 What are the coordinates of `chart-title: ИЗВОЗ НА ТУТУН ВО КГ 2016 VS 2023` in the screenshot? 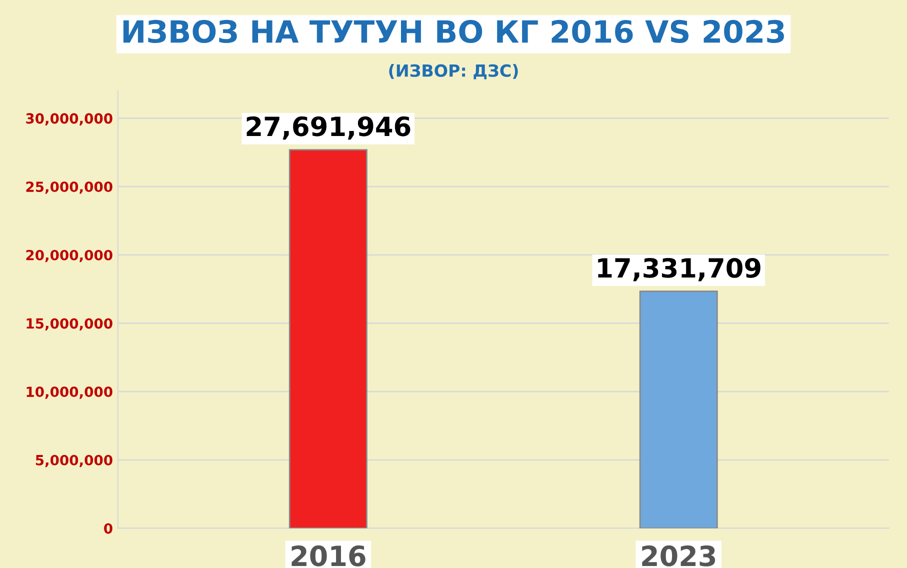 It's located at (453, 32).